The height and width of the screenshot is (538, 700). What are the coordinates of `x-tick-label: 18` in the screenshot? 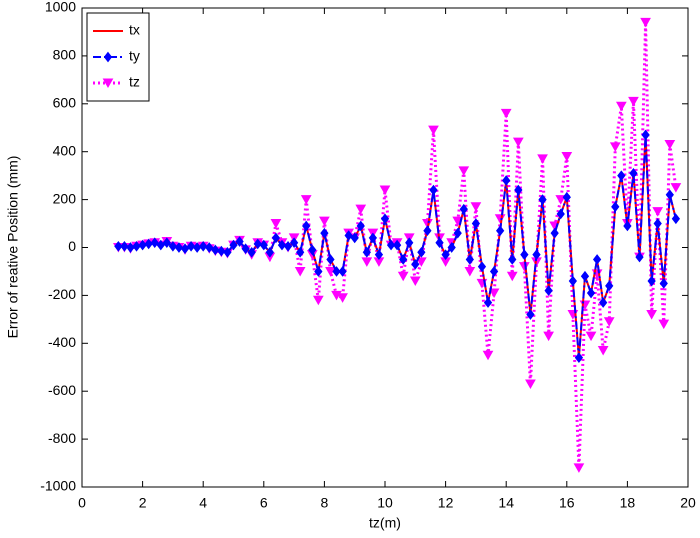 It's located at (628, 503).